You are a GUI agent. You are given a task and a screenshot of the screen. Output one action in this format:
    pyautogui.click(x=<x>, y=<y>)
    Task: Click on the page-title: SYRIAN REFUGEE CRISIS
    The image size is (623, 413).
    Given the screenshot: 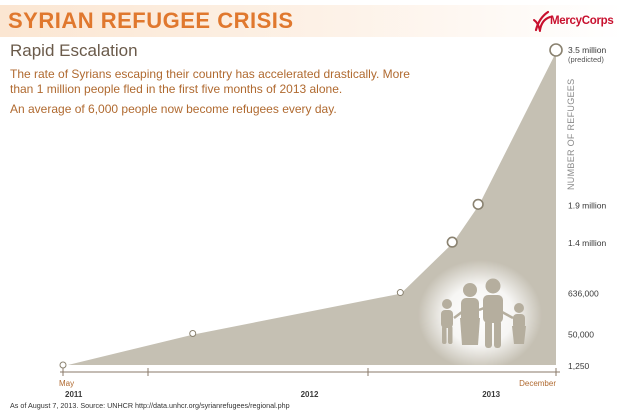 What is the action you would take?
    pyautogui.click(x=151, y=20)
    